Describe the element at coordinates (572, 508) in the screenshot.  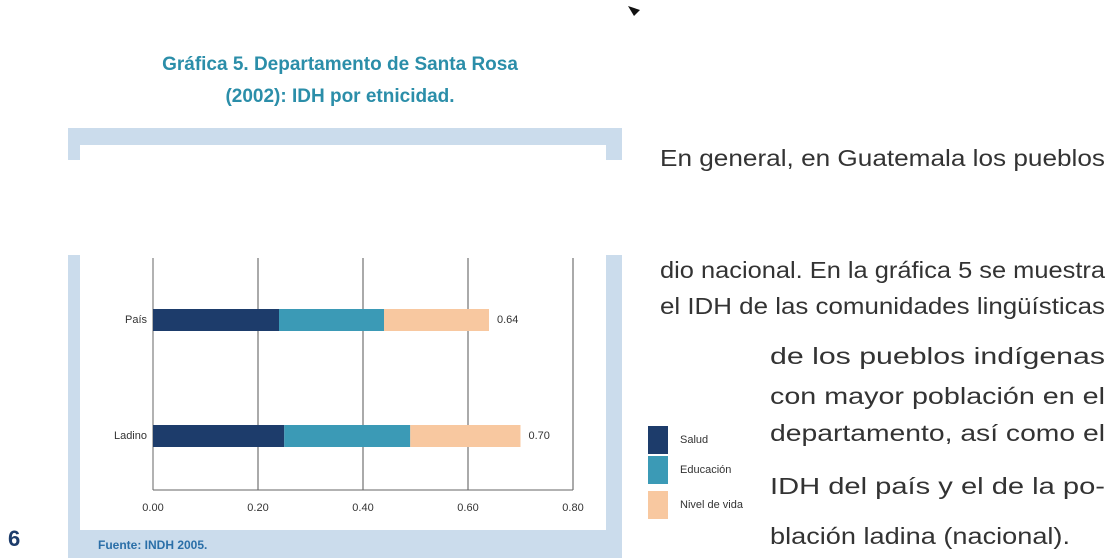
I see `x-tick-label: 0.80` at that location.